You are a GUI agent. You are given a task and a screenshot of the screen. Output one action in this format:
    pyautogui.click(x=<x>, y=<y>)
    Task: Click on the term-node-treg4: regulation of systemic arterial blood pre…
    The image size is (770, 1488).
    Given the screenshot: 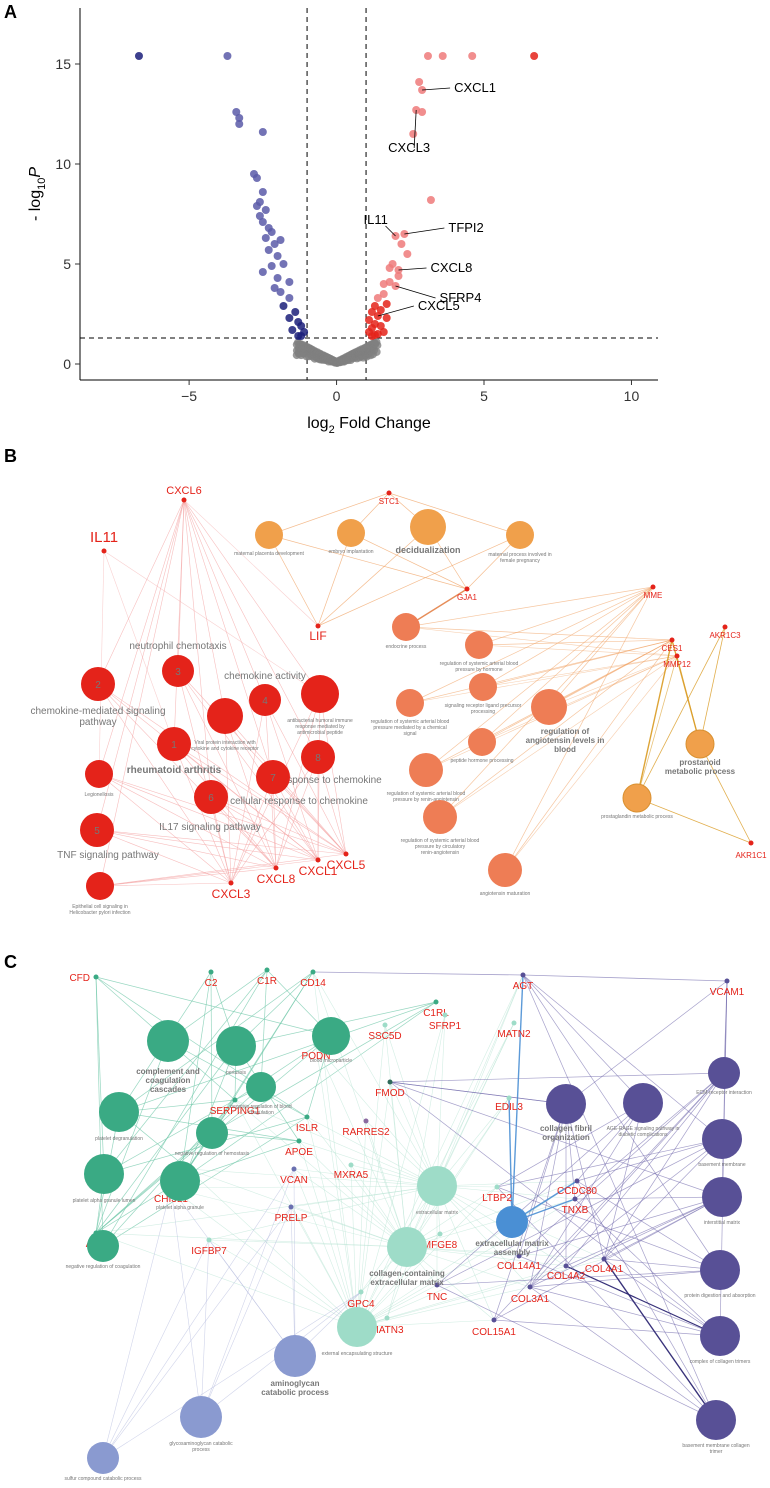 What is the action you would take?
    pyautogui.click(x=440, y=828)
    